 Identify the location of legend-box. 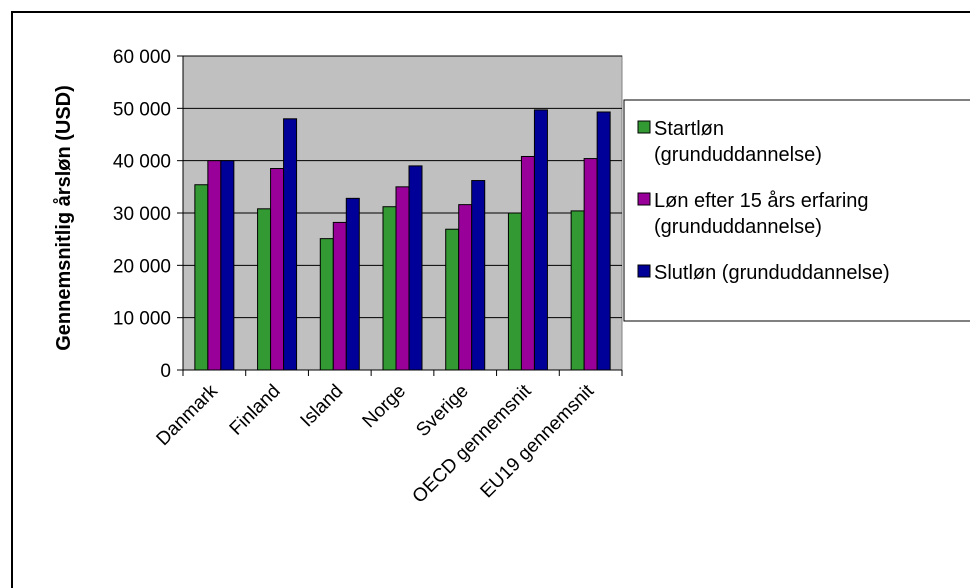
(796, 210).